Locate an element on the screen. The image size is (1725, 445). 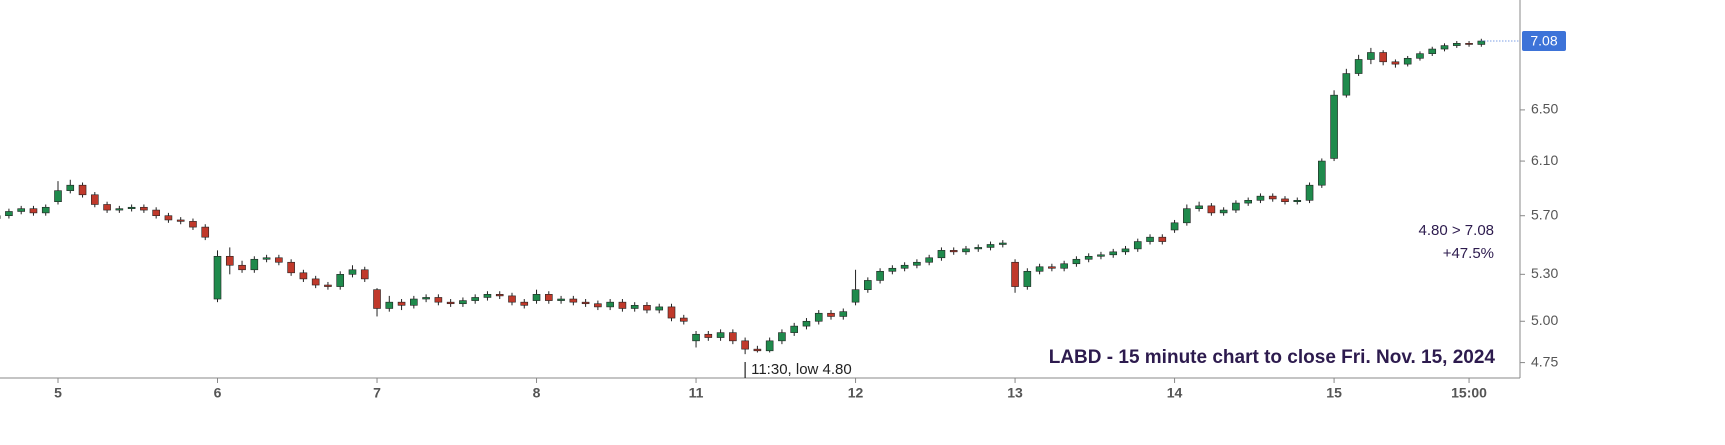
last-price-box is located at coordinates (1544, 41).